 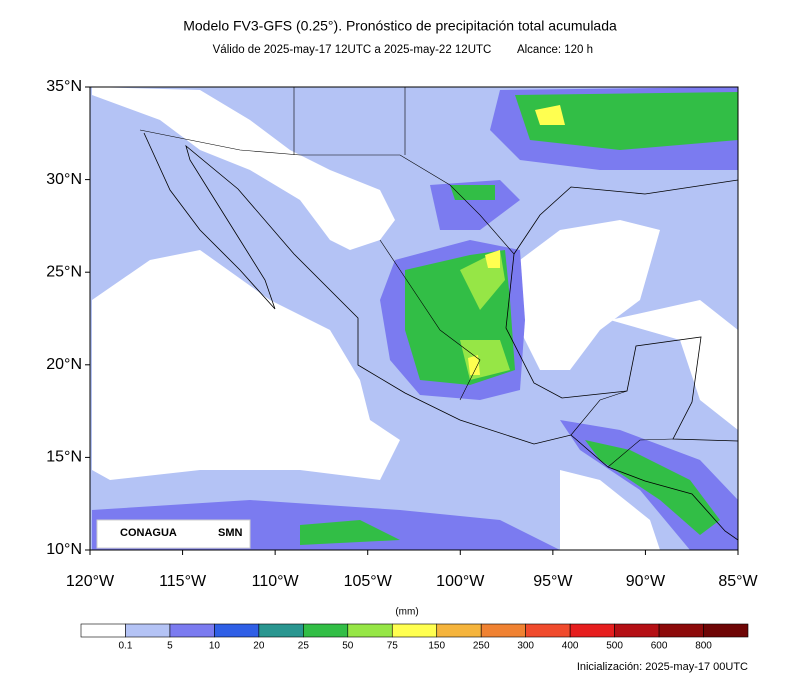 What do you see at coordinates (230, 533) in the screenshot?
I see `logo: SMN` at bounding box center [230, 533].